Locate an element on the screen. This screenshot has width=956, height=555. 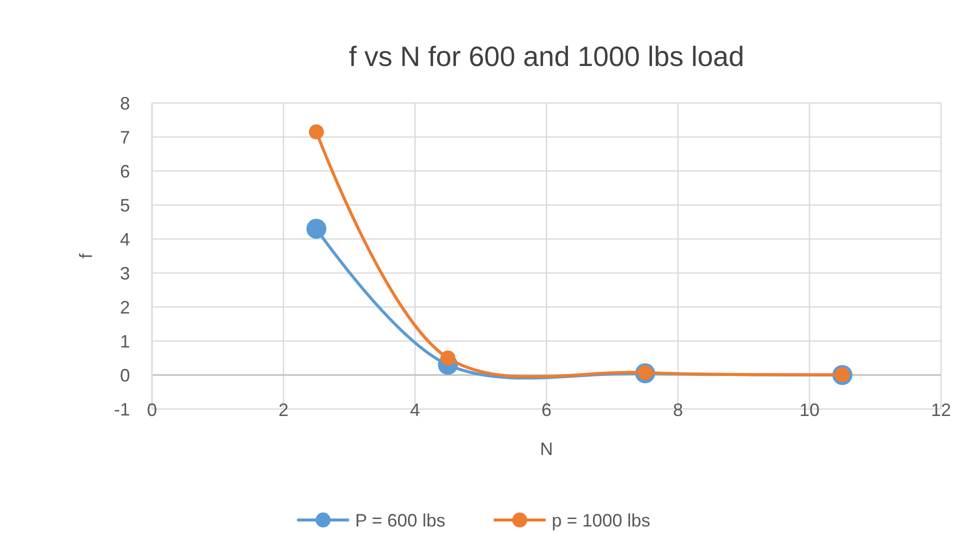
y-tick-label: 6 is located at coordinates (125, 171).